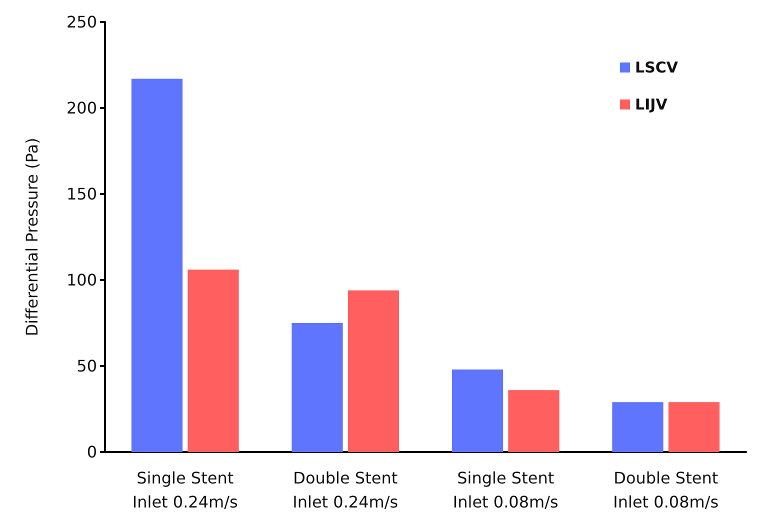 The image size is (758, 522). Describe the element at coordinates (81, 108) in the screenshot. I see `y-tick-label: 200` at that location.